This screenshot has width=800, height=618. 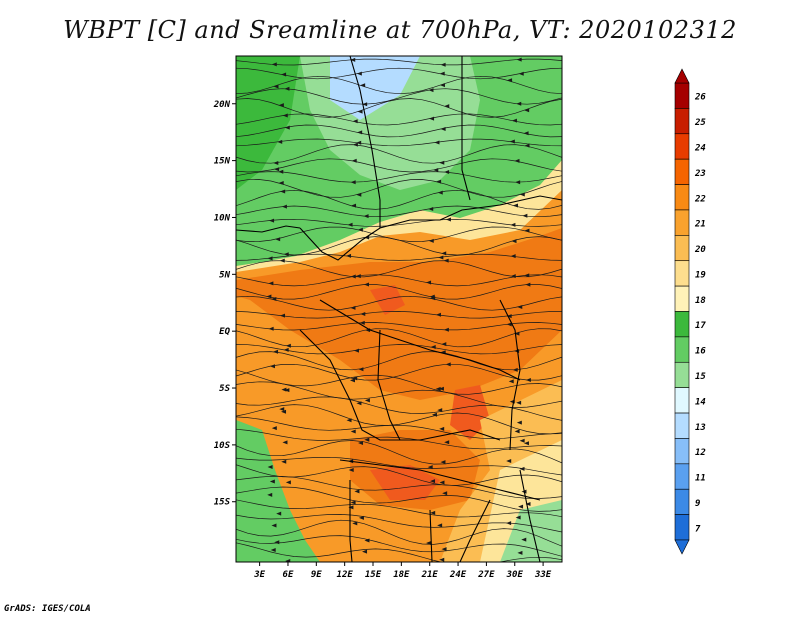 I want to click on lat-tick-label: 10S, so click(x=222, y=446).